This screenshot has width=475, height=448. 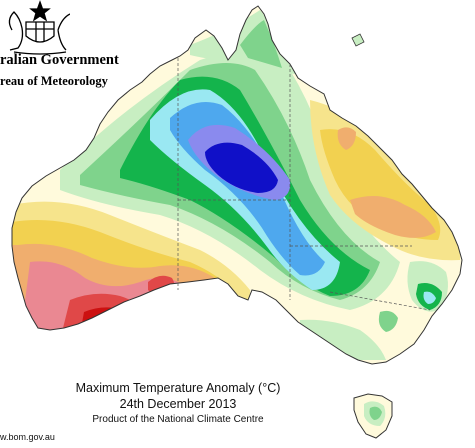 What do you see at coordinates (54, 81) in the screenshot?
I see `bureau-label: reau of Meteorology` at bounding box center [54, 81].